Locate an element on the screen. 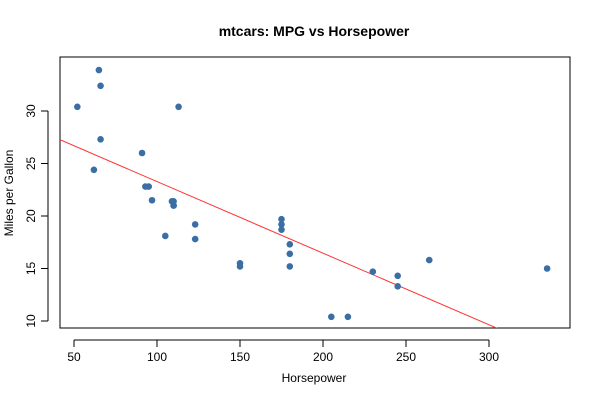  y-tick-label: 25 is located at coordinates (31, 164).